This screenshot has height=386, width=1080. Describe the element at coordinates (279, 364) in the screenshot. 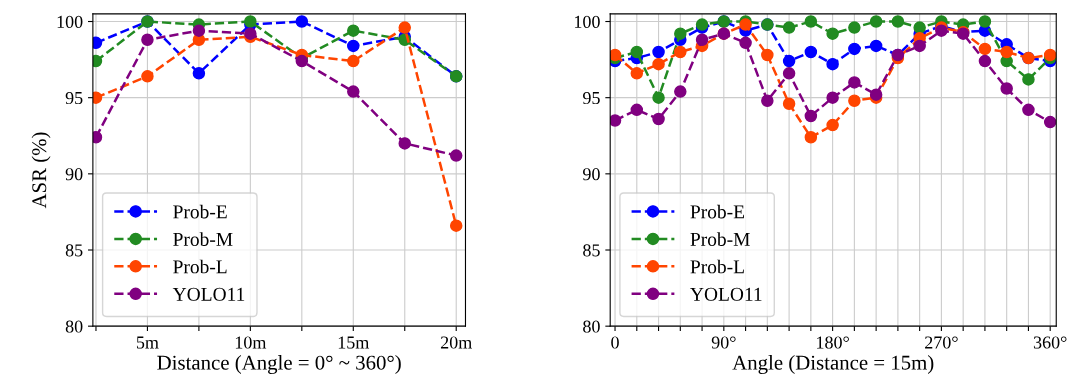

I see `x-axis-title: Distance (Angle = 0° ~ 360°)` at that location.